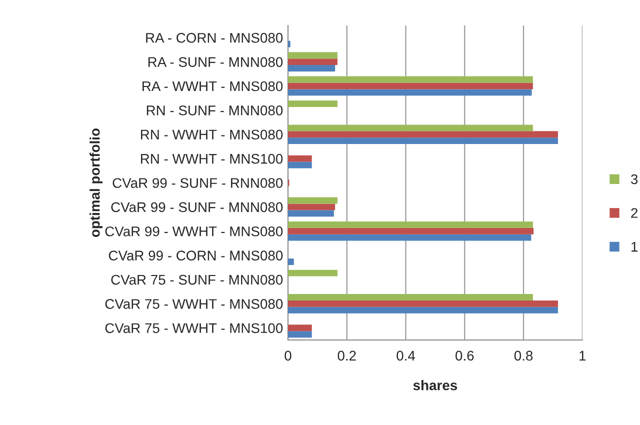 This screenshot has width=640, height=425. Describe the element at coordinates (288, 355) in the screenshot. I see `x-tick-label: 0` at that location.